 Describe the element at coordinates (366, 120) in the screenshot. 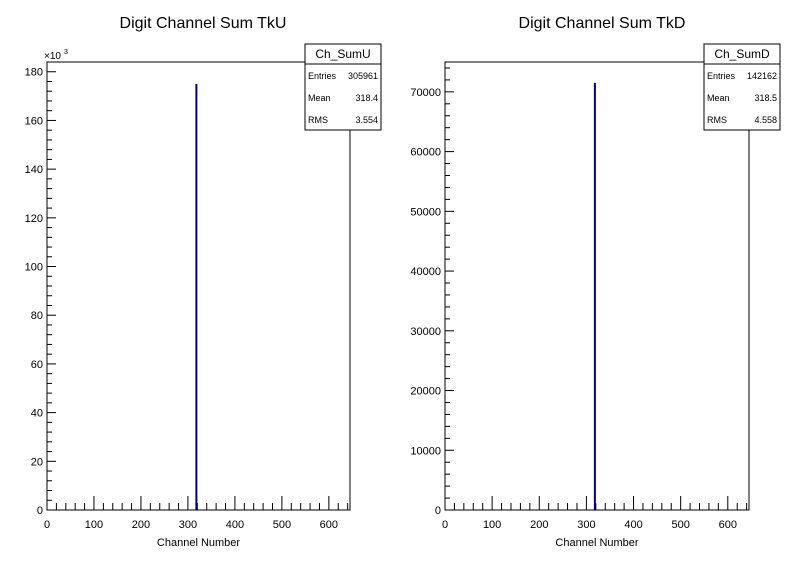

I see `stats-row-value: 3.554` at that location.